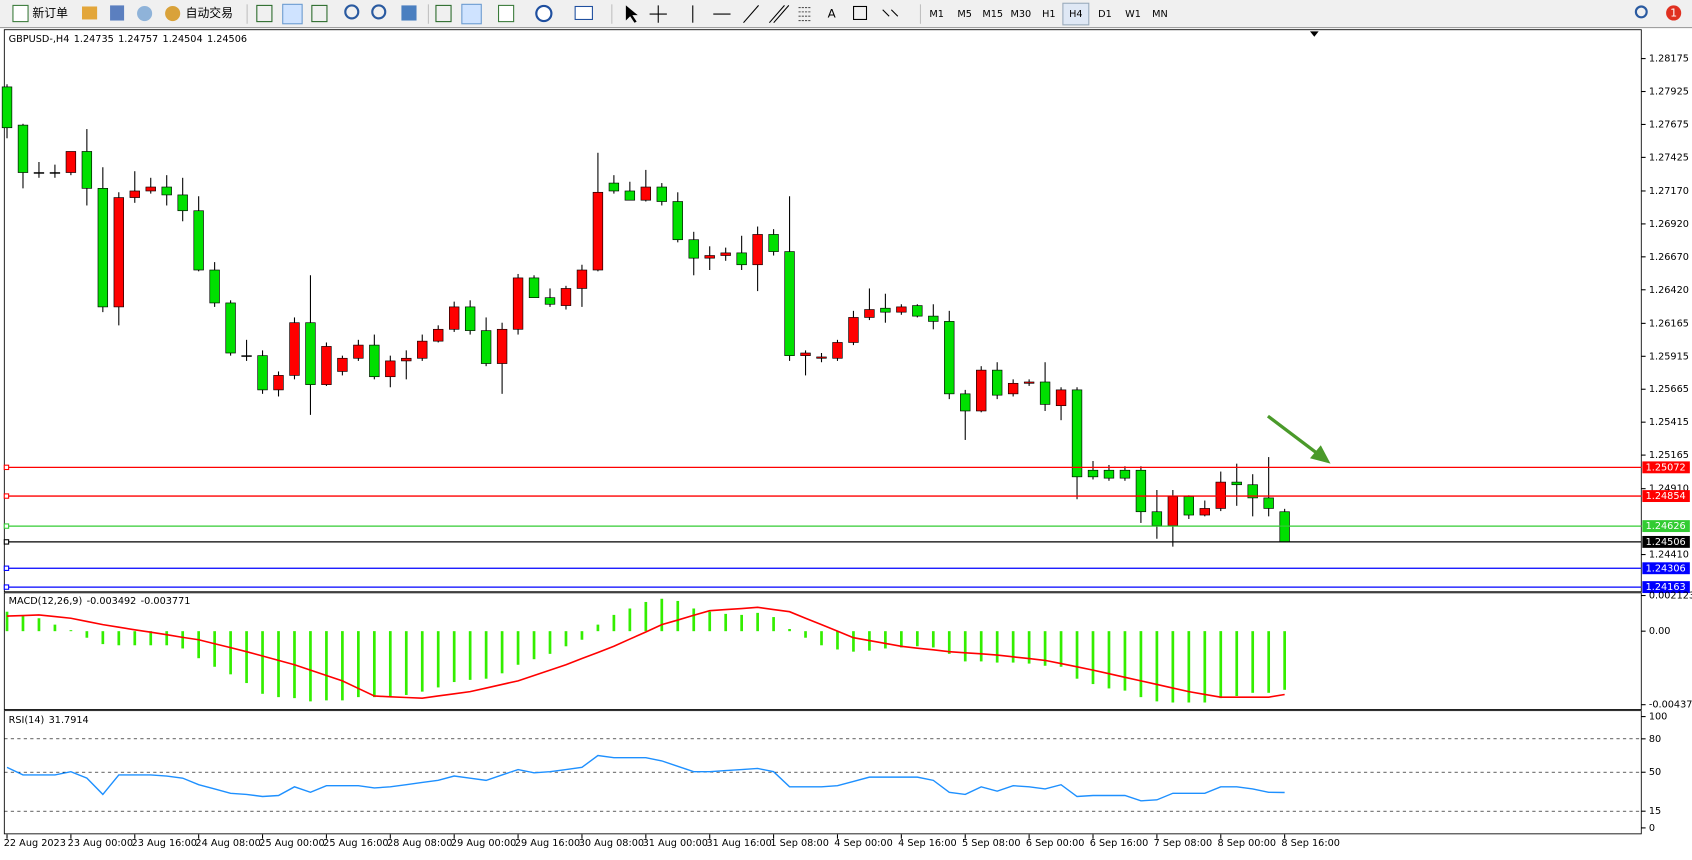 This screenshot has width=1692, height=860. Describe the element at coordinates (35, 843) in the screenshot. I see `x-tick-label: 22 Aug 2023` at that location.